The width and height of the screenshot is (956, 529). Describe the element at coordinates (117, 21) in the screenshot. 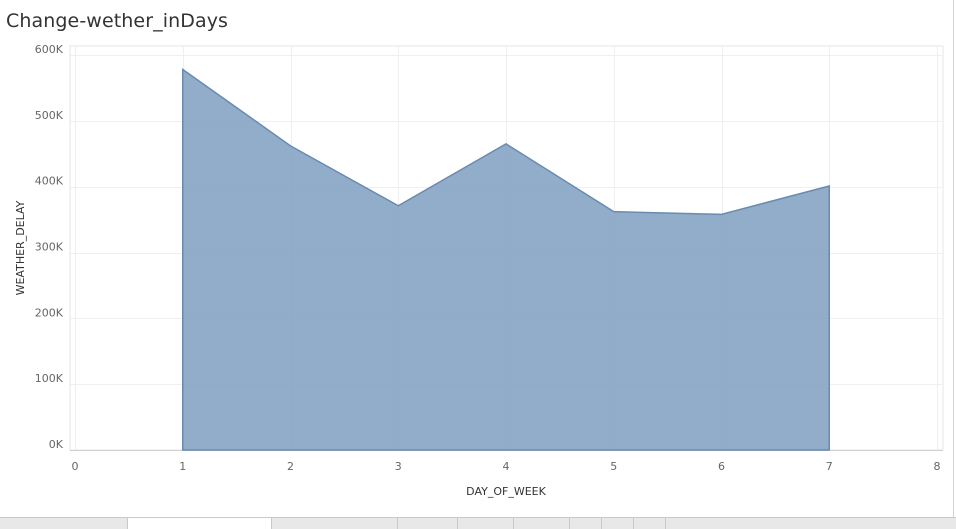

I see `chart-title: Change-wether_inDays` at that location.